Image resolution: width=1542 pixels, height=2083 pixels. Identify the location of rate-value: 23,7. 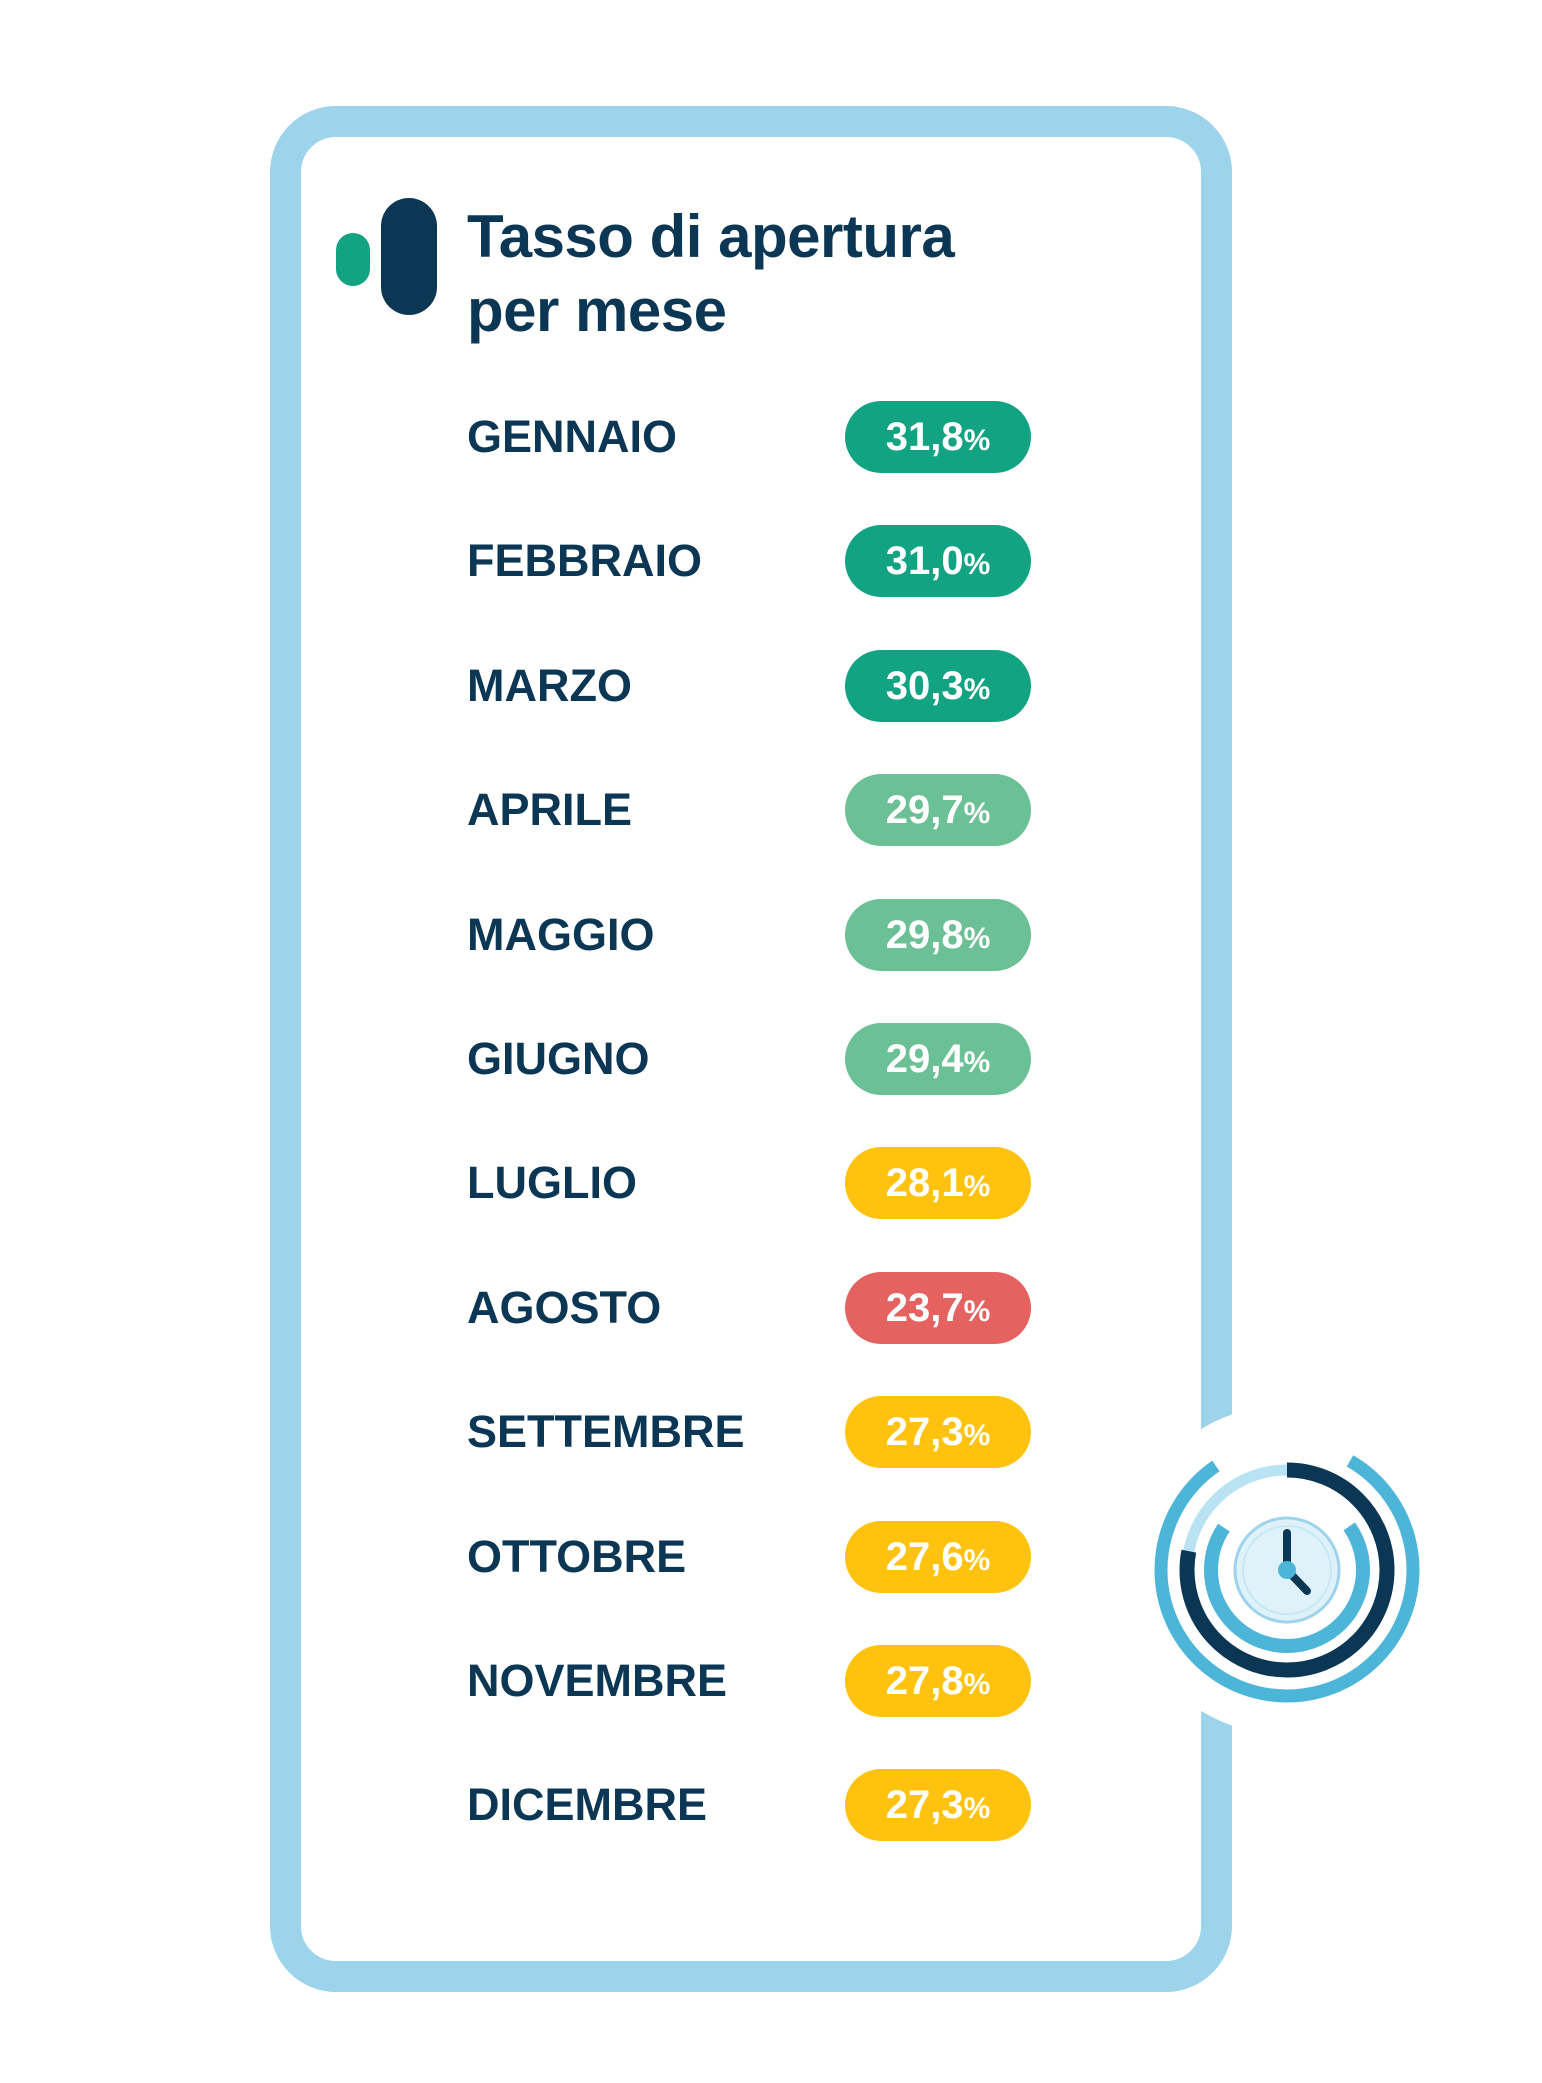
(924, 1308).